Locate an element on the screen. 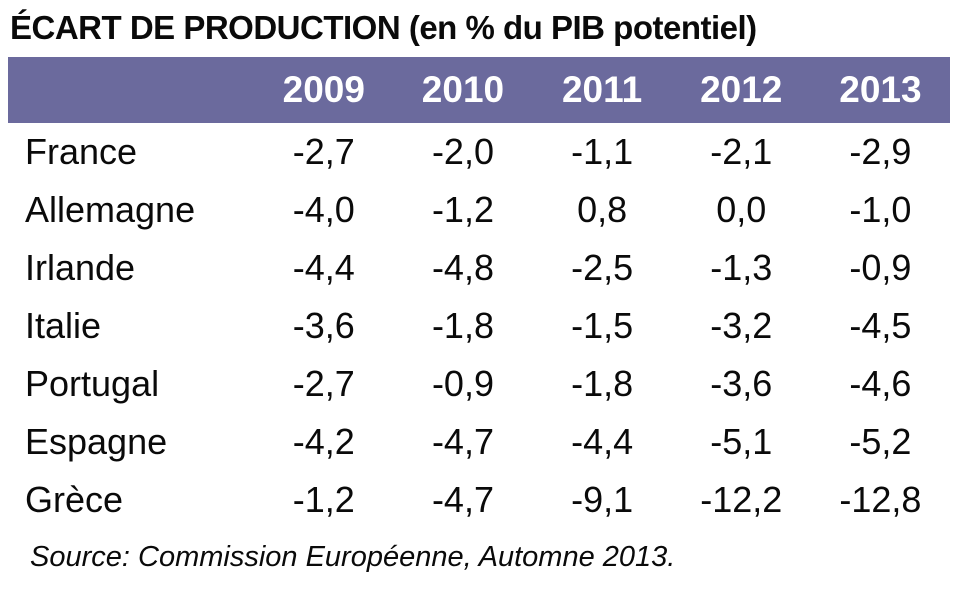  column-header-2012: 2012 is located at coordinates (741, 89).